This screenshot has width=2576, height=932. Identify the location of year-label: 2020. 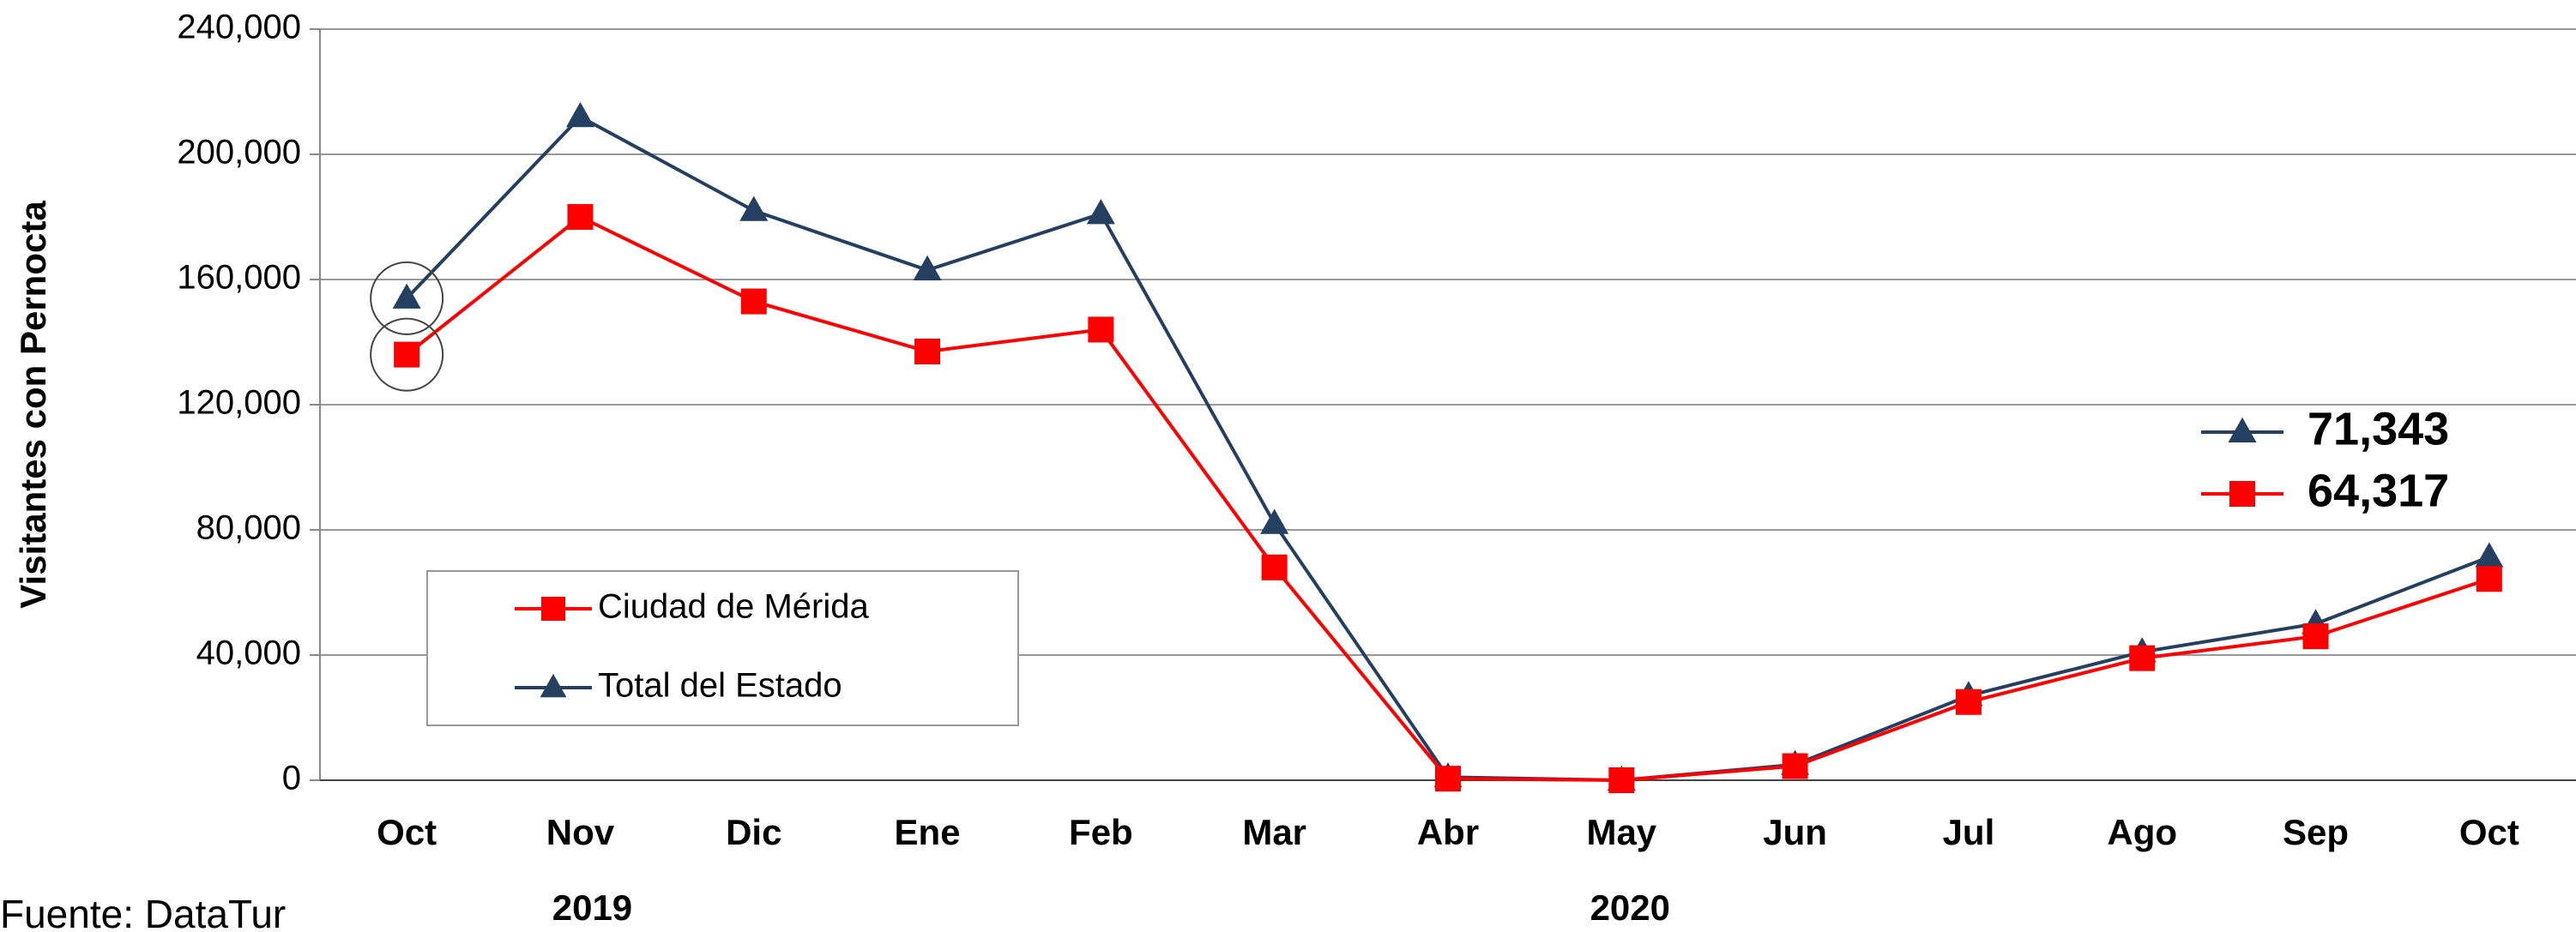
(1630, 907).